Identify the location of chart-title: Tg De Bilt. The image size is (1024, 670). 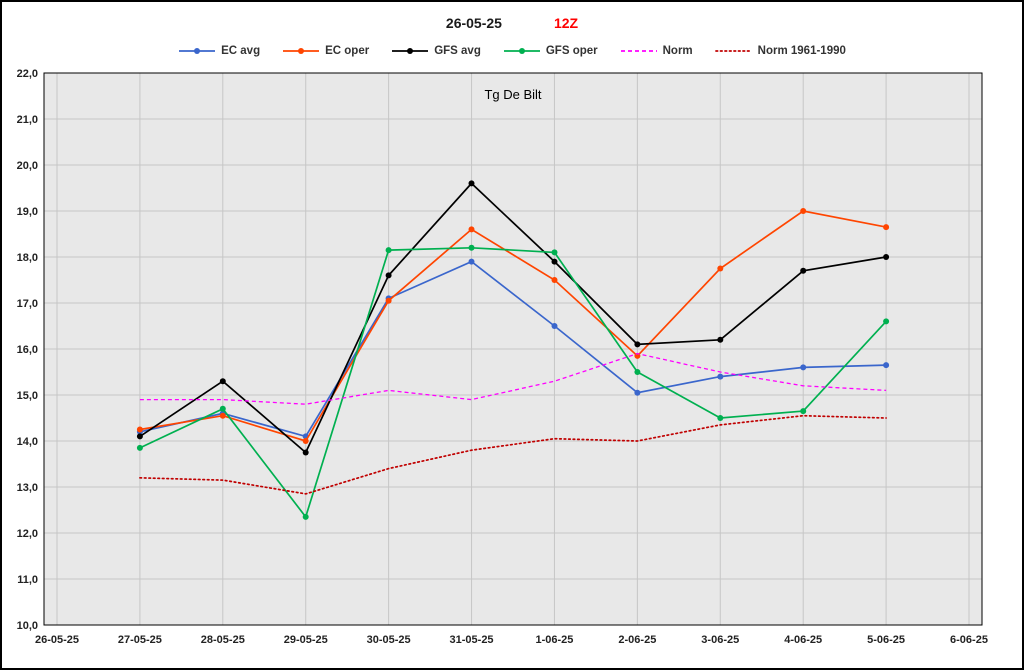
(512, 94).